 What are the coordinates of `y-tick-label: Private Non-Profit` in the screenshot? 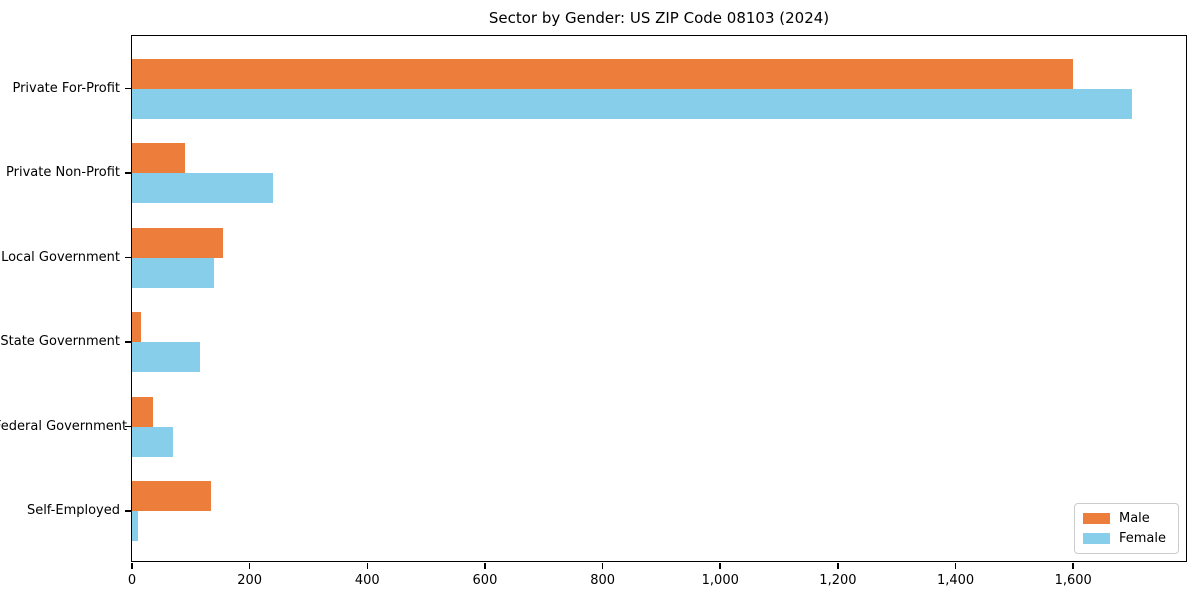 It's located at (63, 172).